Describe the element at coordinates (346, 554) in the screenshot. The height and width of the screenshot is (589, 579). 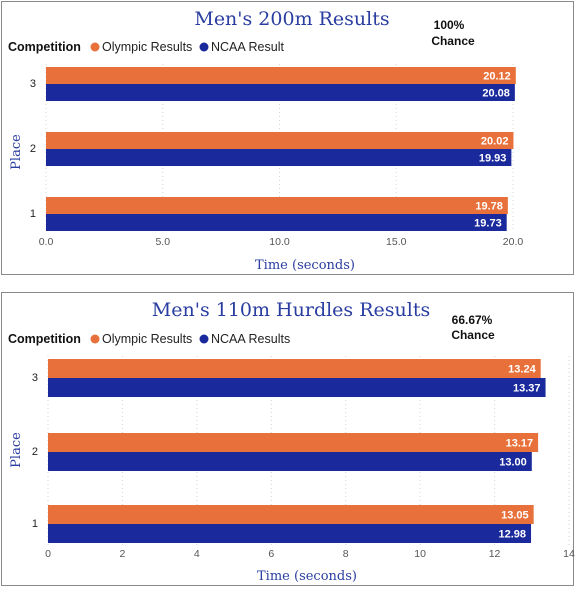
I see `x-tick-label: 8` at that location.